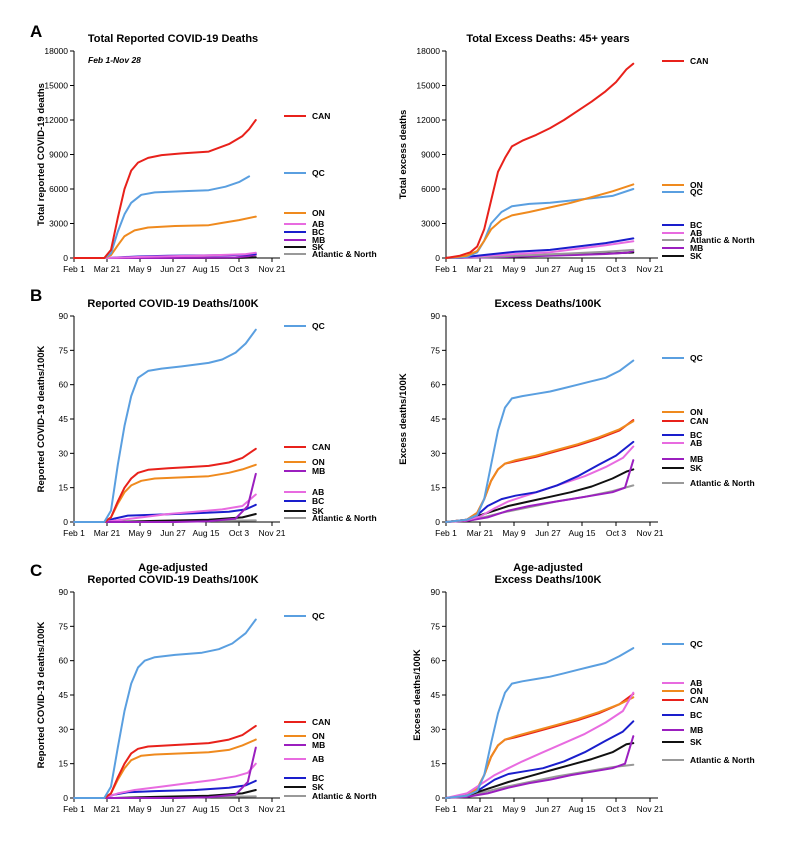 The width and height of the screenshot is (790, 850). I want to click on series-line-atlantic-north, so click(540, 781).